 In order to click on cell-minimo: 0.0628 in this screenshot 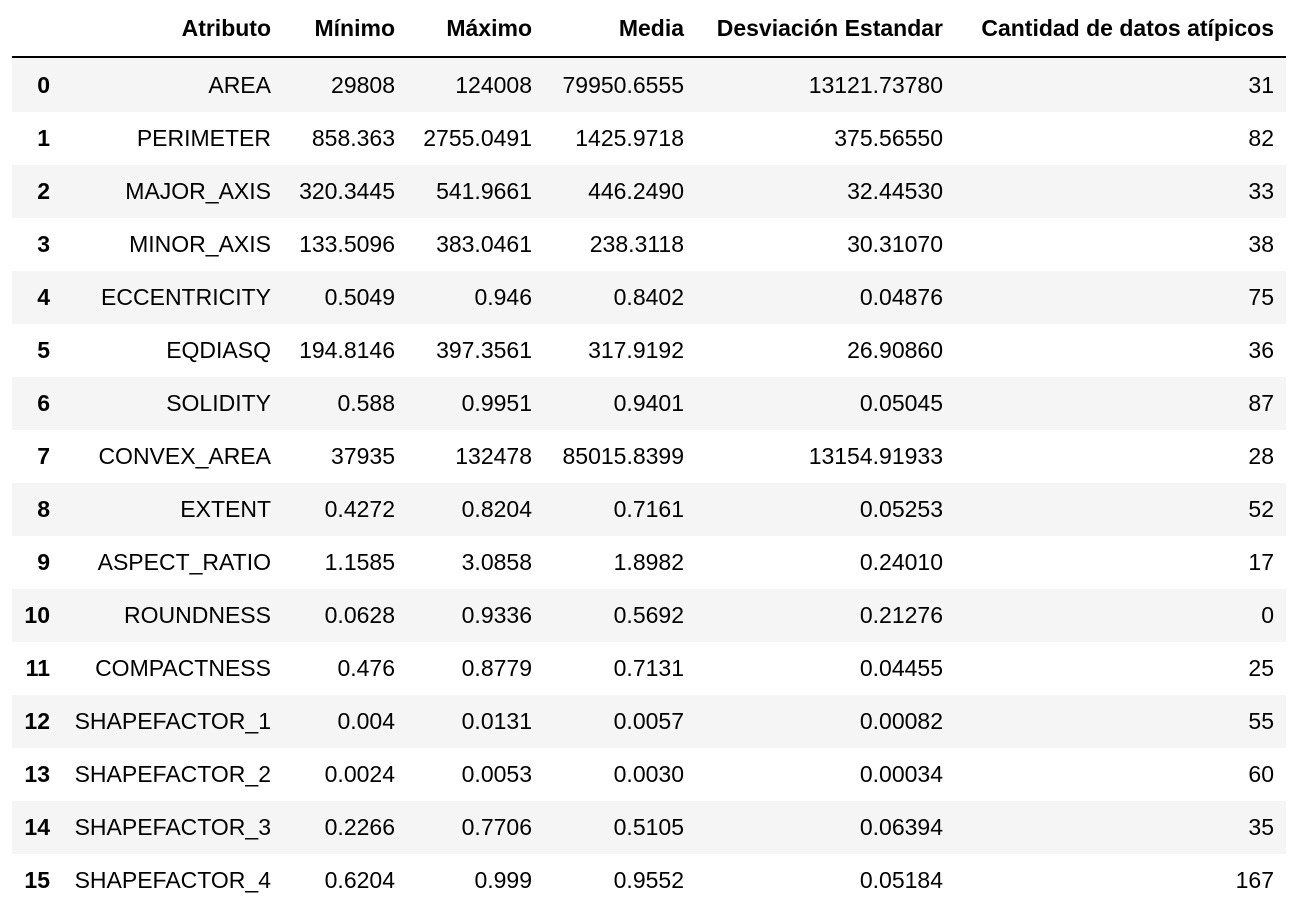, I will do `click(359, 615)`.